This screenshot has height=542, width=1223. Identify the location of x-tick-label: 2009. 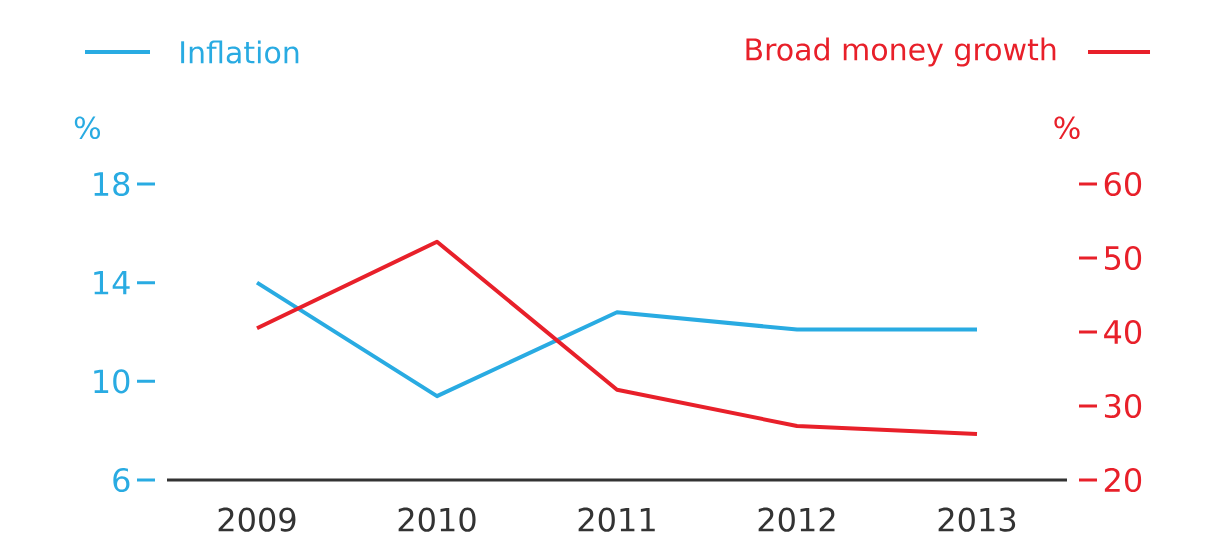
(257, 519).